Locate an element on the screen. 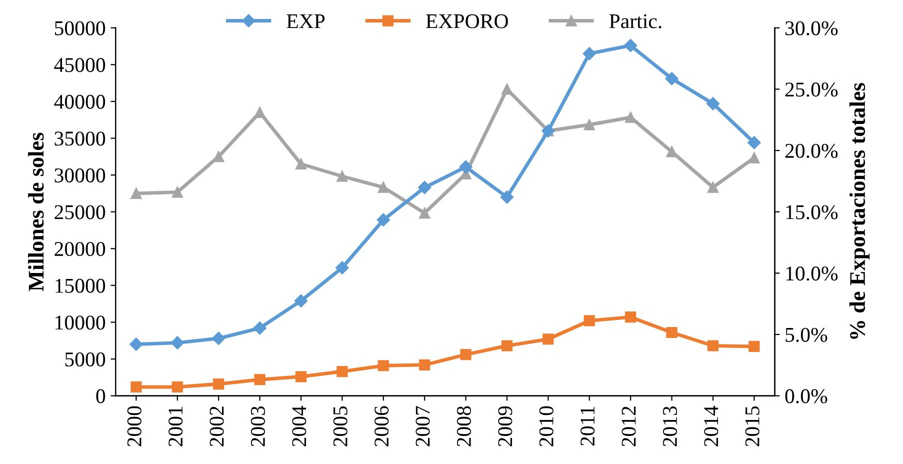  x-tick-label: 2008 is located at coordinates (463, 426).